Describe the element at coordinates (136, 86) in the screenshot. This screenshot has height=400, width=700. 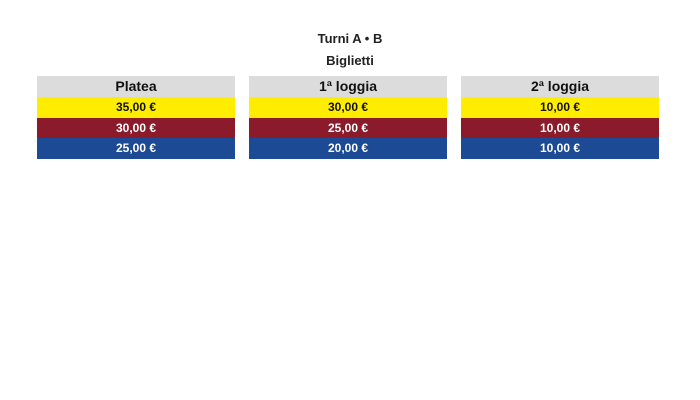
I see `column-header-platea: Platea` at that location.